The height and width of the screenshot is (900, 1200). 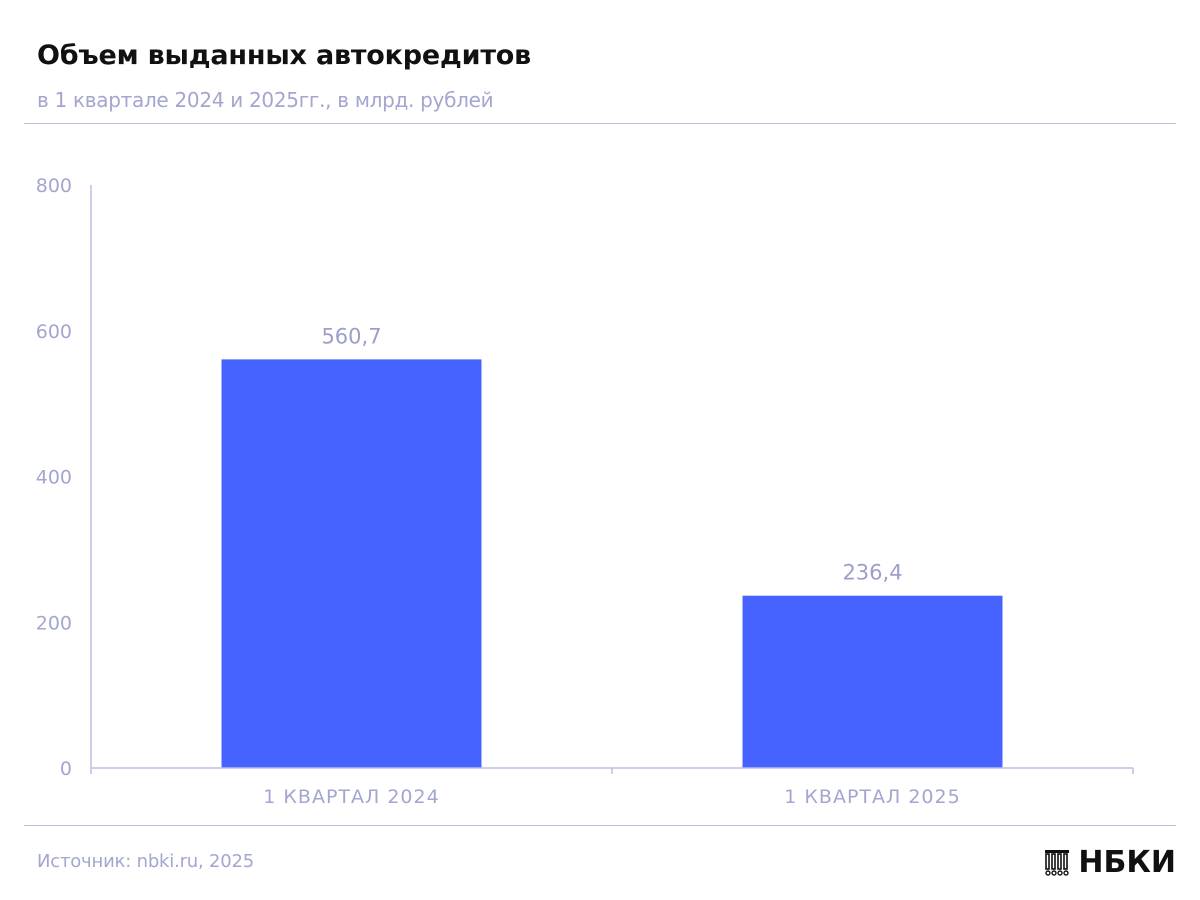 What do you see at coordinates (66, 769) in the screenshot?
I see `y-tick-label: 0` at bounding box center [66, 769].